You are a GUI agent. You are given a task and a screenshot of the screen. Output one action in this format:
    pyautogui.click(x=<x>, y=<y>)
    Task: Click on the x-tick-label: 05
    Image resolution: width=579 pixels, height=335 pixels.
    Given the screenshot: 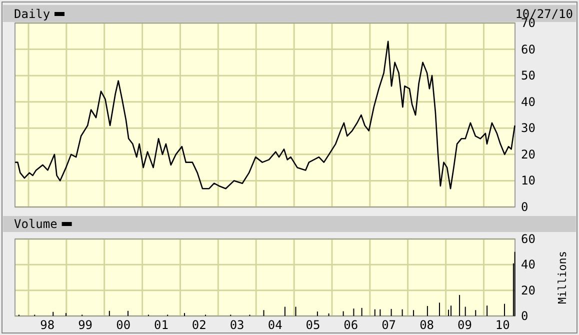 What is the action you would take?
    pyautogui.click(x=313, y=325)
    